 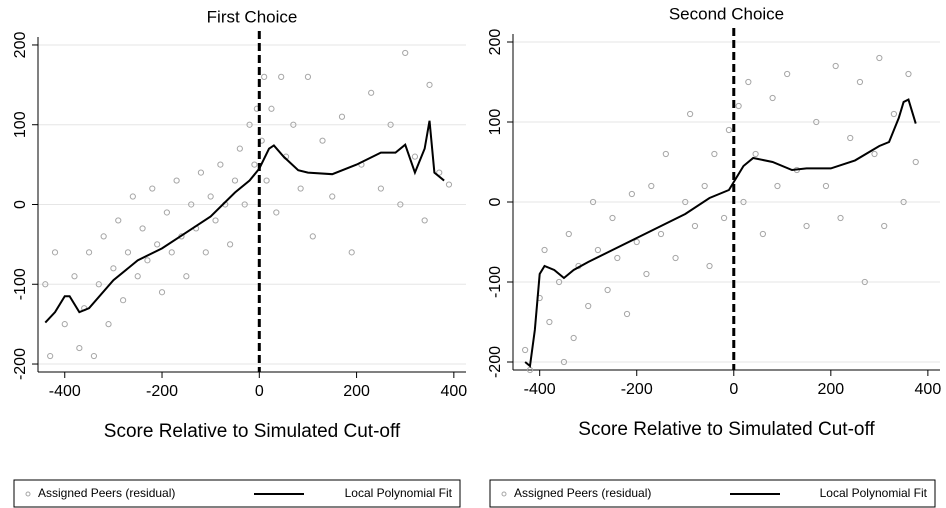 I want to click on legend-marker, so click(x=504, y=494).